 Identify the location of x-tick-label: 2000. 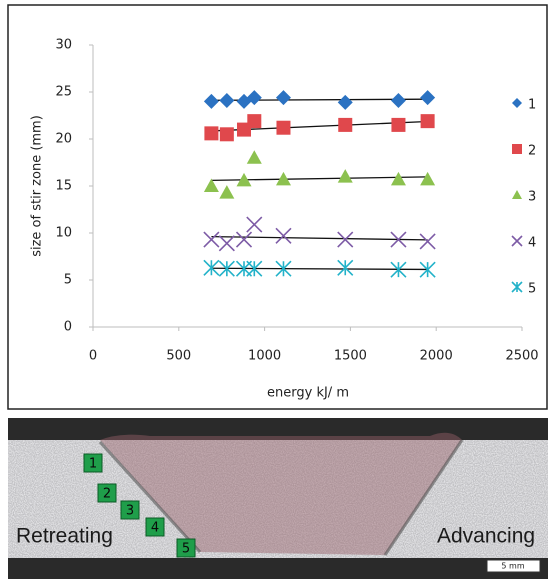
(436, 356).